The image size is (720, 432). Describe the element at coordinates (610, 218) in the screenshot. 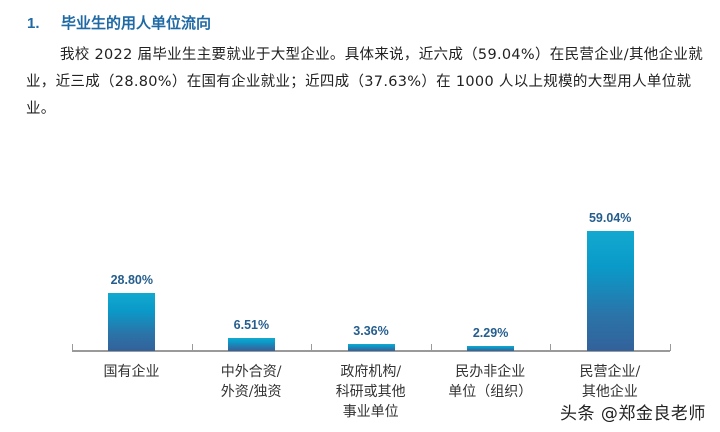

I see `bar-value-label: 59.04%` at that location.